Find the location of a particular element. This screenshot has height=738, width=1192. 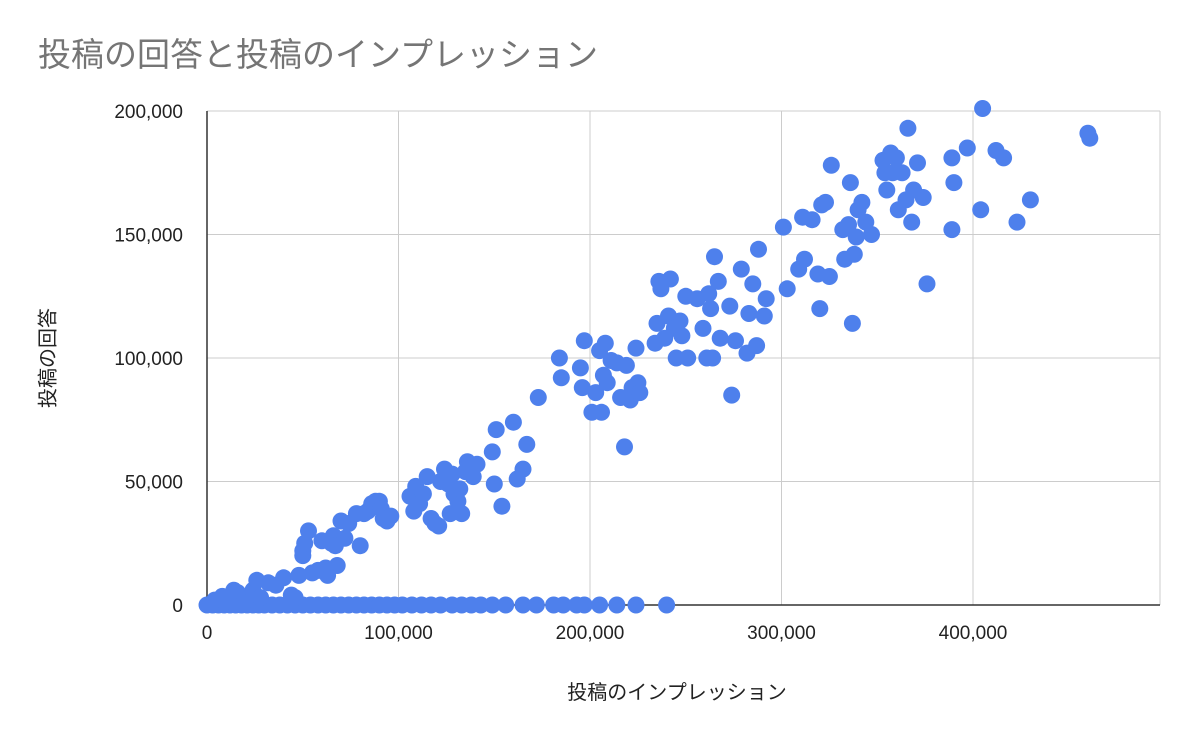

y-tick-label: 150,000 is located at coordinates (148, 236).